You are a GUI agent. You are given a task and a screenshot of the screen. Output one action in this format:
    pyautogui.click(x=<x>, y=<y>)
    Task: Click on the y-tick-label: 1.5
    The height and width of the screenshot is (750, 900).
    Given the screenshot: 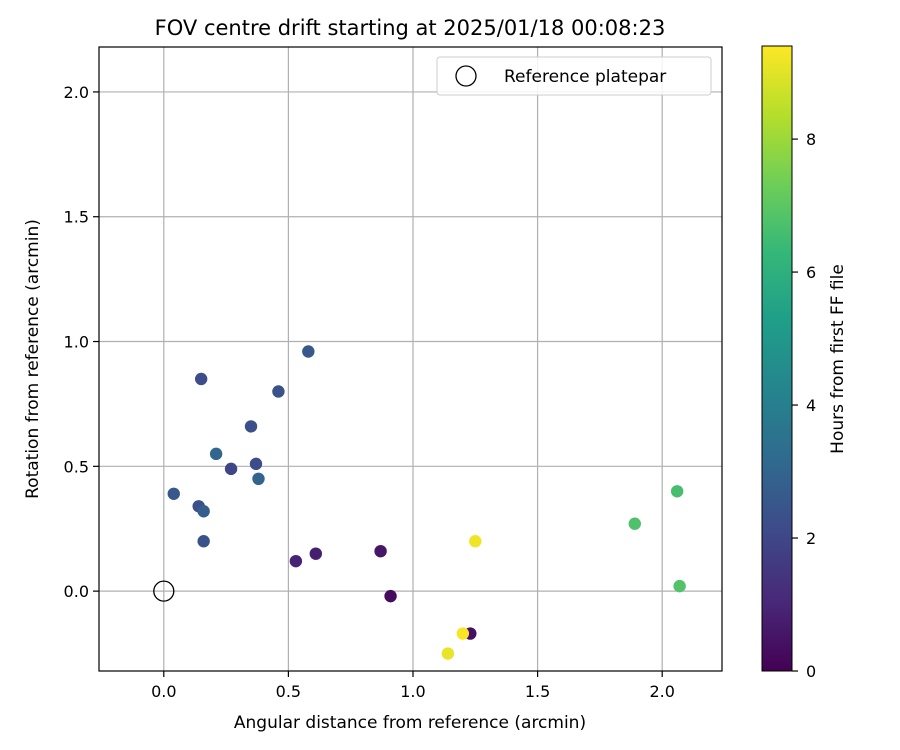 What is the action you would take?
    pyautogui.click(x=76, y=217)
    